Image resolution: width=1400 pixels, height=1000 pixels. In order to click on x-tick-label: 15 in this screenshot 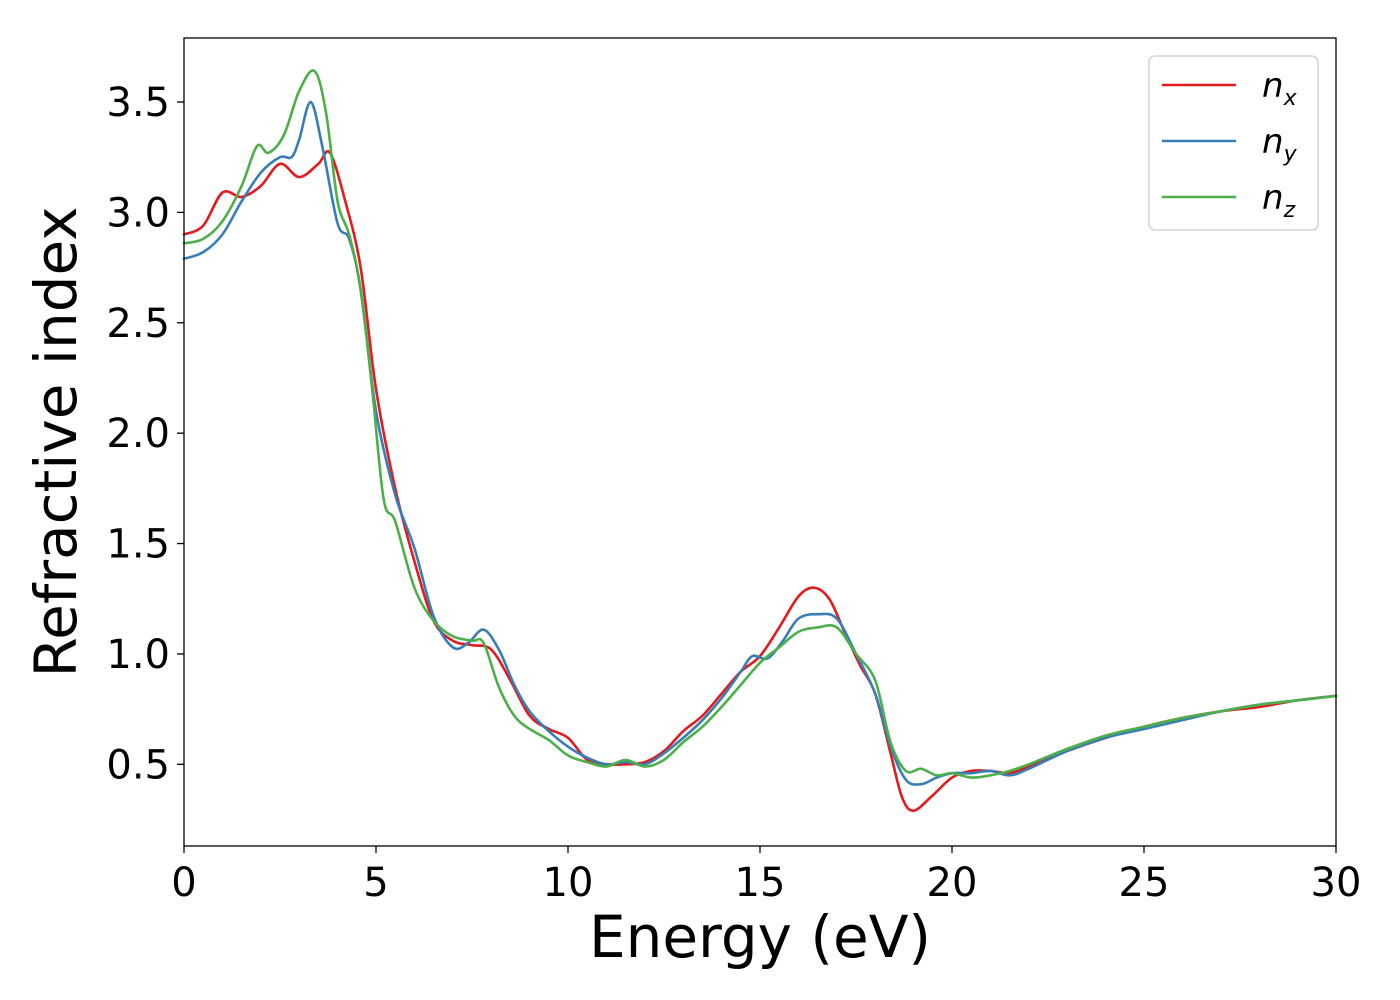, I will do `click(760, 883)`.